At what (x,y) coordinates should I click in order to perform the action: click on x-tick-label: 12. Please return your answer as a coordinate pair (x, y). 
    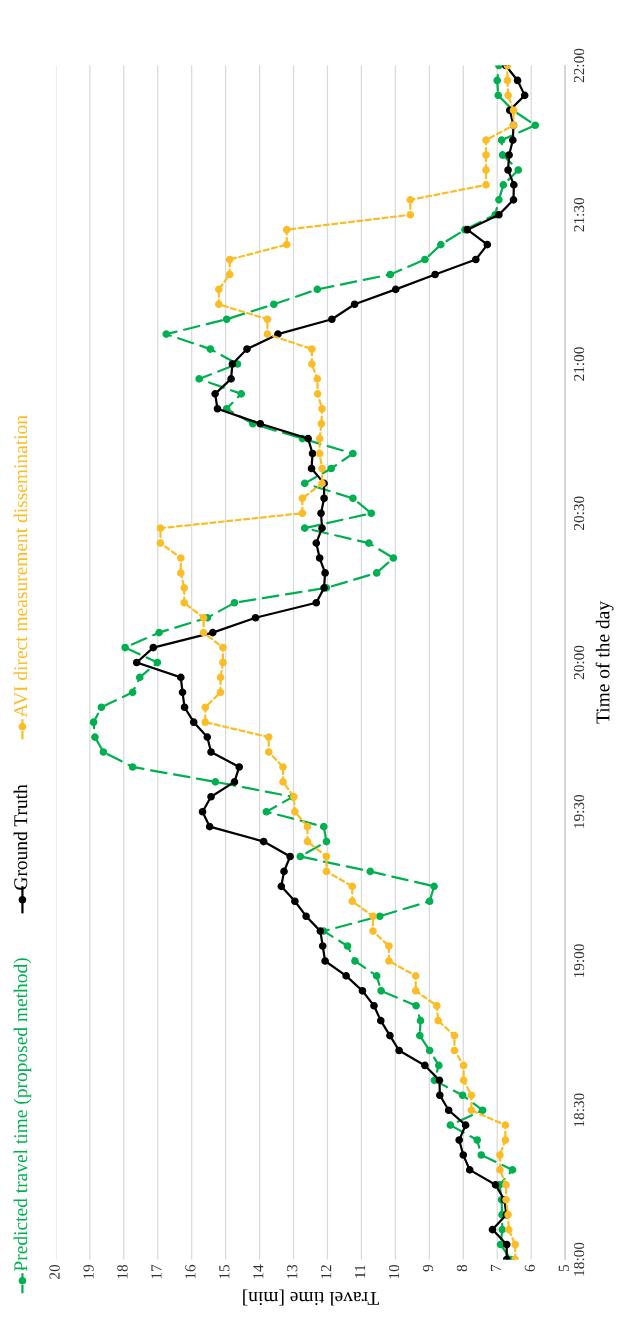
    Looking at the image, I should click on (326, 1272).